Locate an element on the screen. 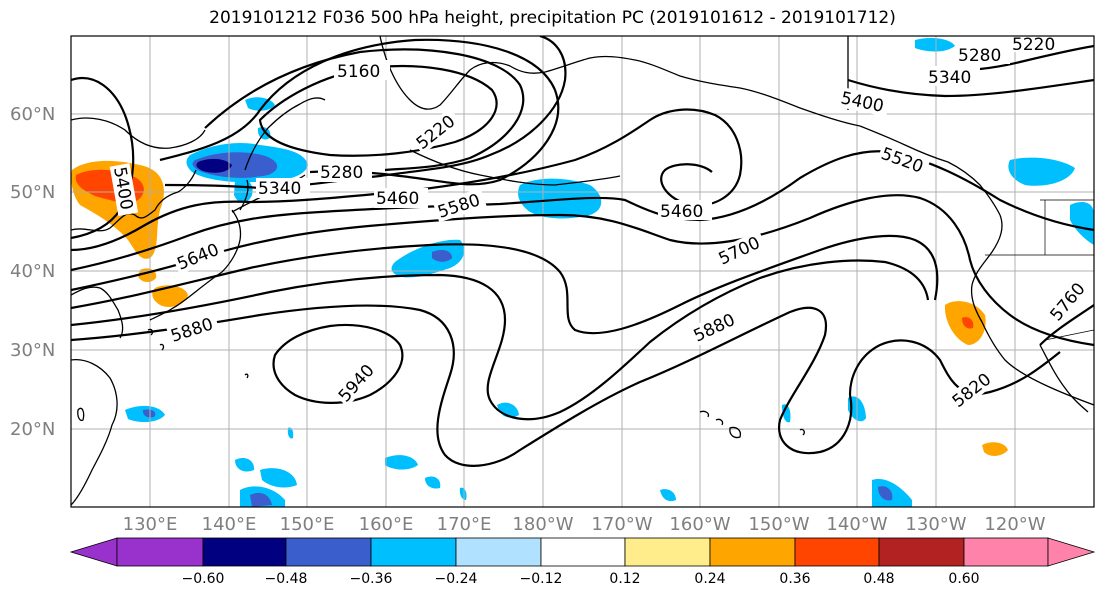 The image size is (1105, 601). contour-label-5280: 5280 is located at coordinates (341, 173).